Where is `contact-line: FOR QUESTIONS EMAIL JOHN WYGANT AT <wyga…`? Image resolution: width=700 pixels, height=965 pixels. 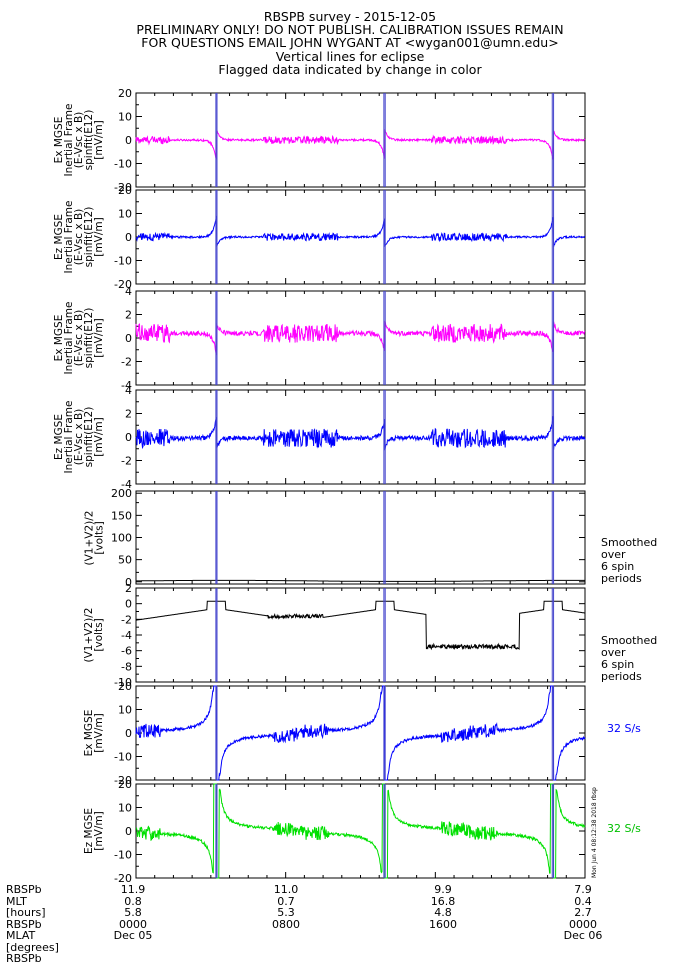 contact-line: FOR QUESTIONS EMAIL JOHN WYGANT AT <wyga… is located at coordinates (350, 42).